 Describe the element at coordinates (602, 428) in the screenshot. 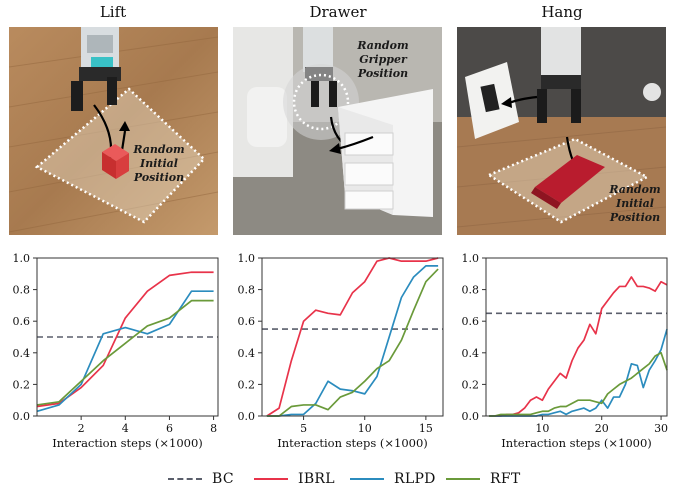

I see `hang-xtick-label: 20` at that location.